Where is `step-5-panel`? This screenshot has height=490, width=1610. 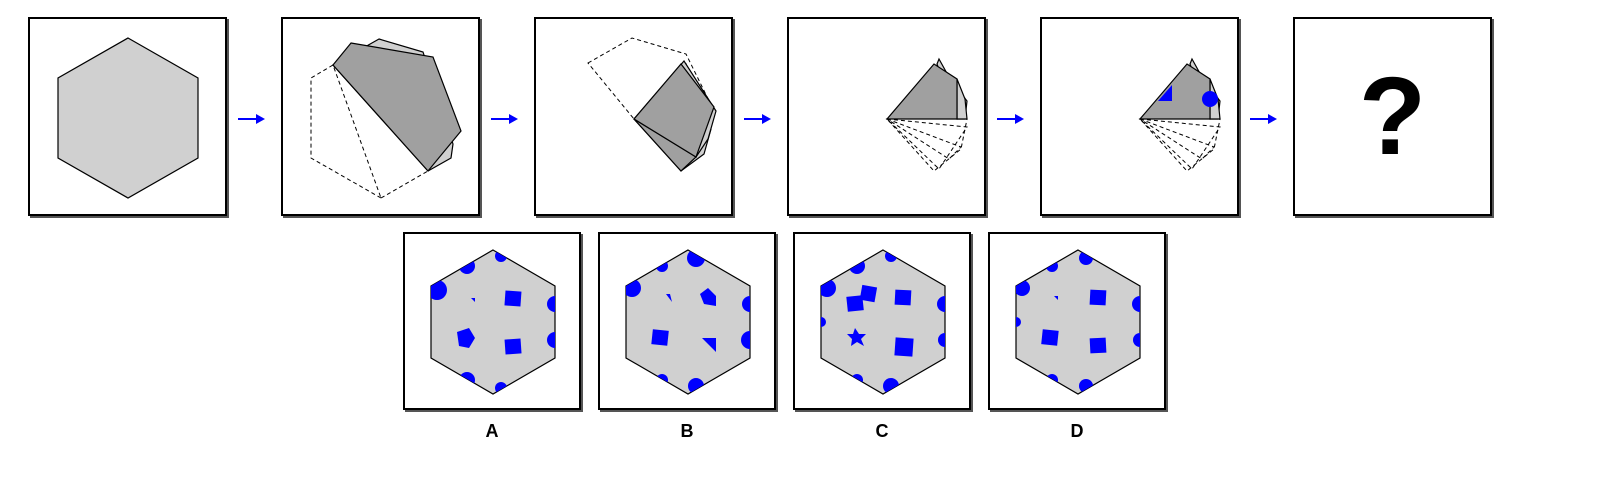
step-5-panel is located at coordinates (1139, 116).